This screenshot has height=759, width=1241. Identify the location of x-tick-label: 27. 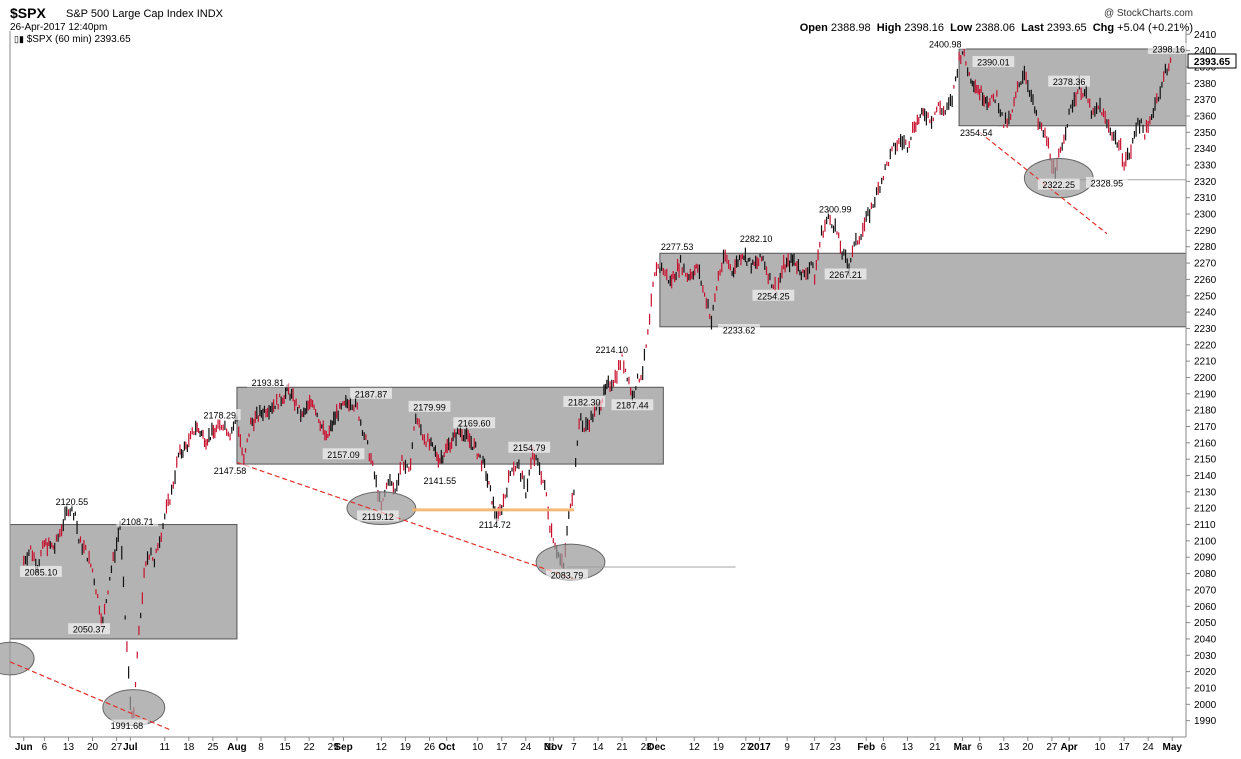
(746, 747).